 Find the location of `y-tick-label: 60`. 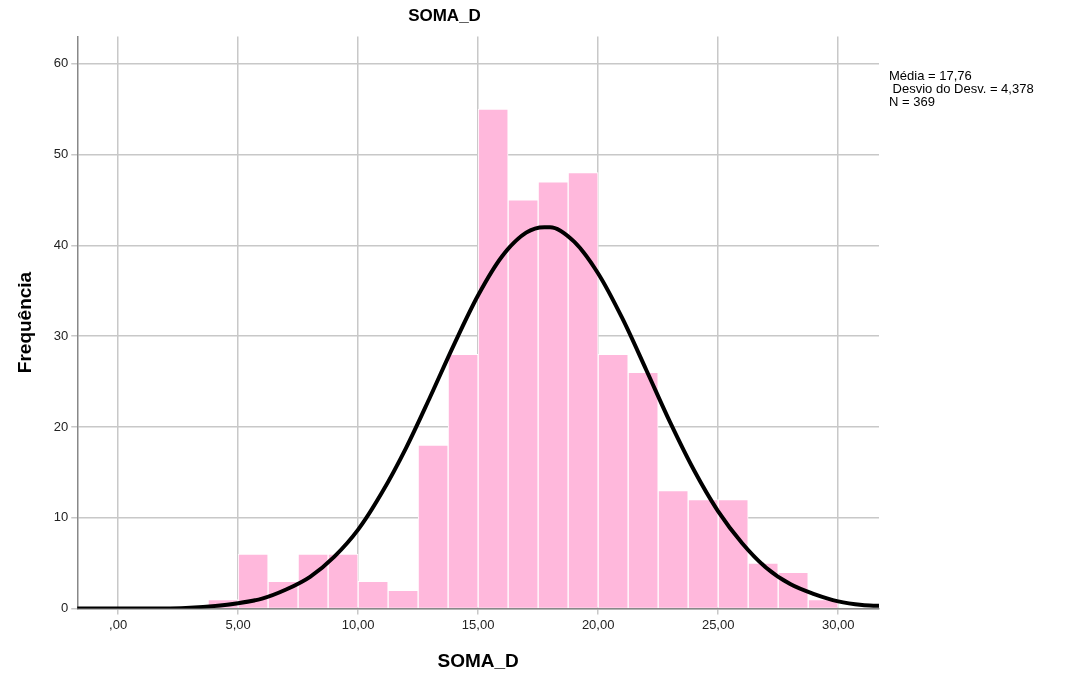

y-tick-label: 60 is located at coordinates (61, 63).